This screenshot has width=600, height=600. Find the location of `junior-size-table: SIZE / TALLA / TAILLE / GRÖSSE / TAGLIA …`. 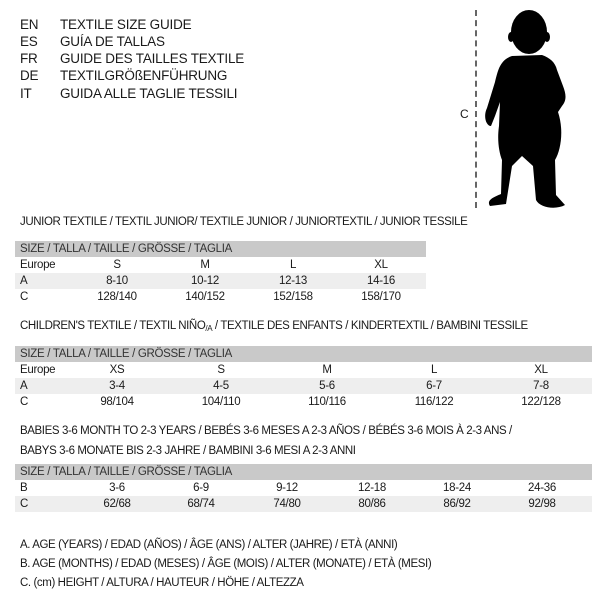

junior-size-table: SIZE / TALLA / TAILLE / GRÖSSE / TAGLIA … is located at coordinates (220, 273).